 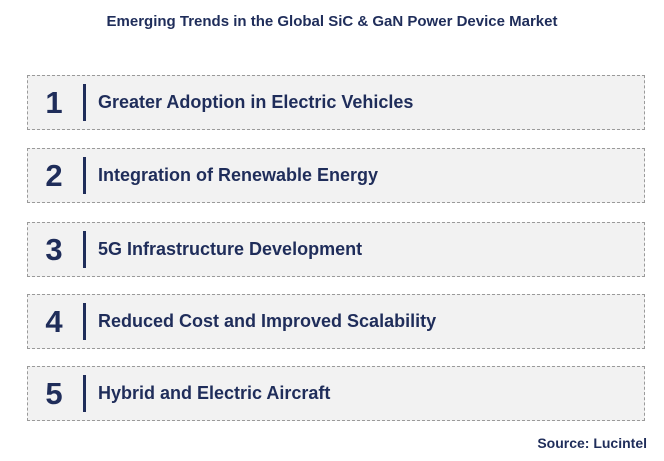 I want to click on trend-label: Reduced Cost and Improved Scalability, so click(x=267, y=321).